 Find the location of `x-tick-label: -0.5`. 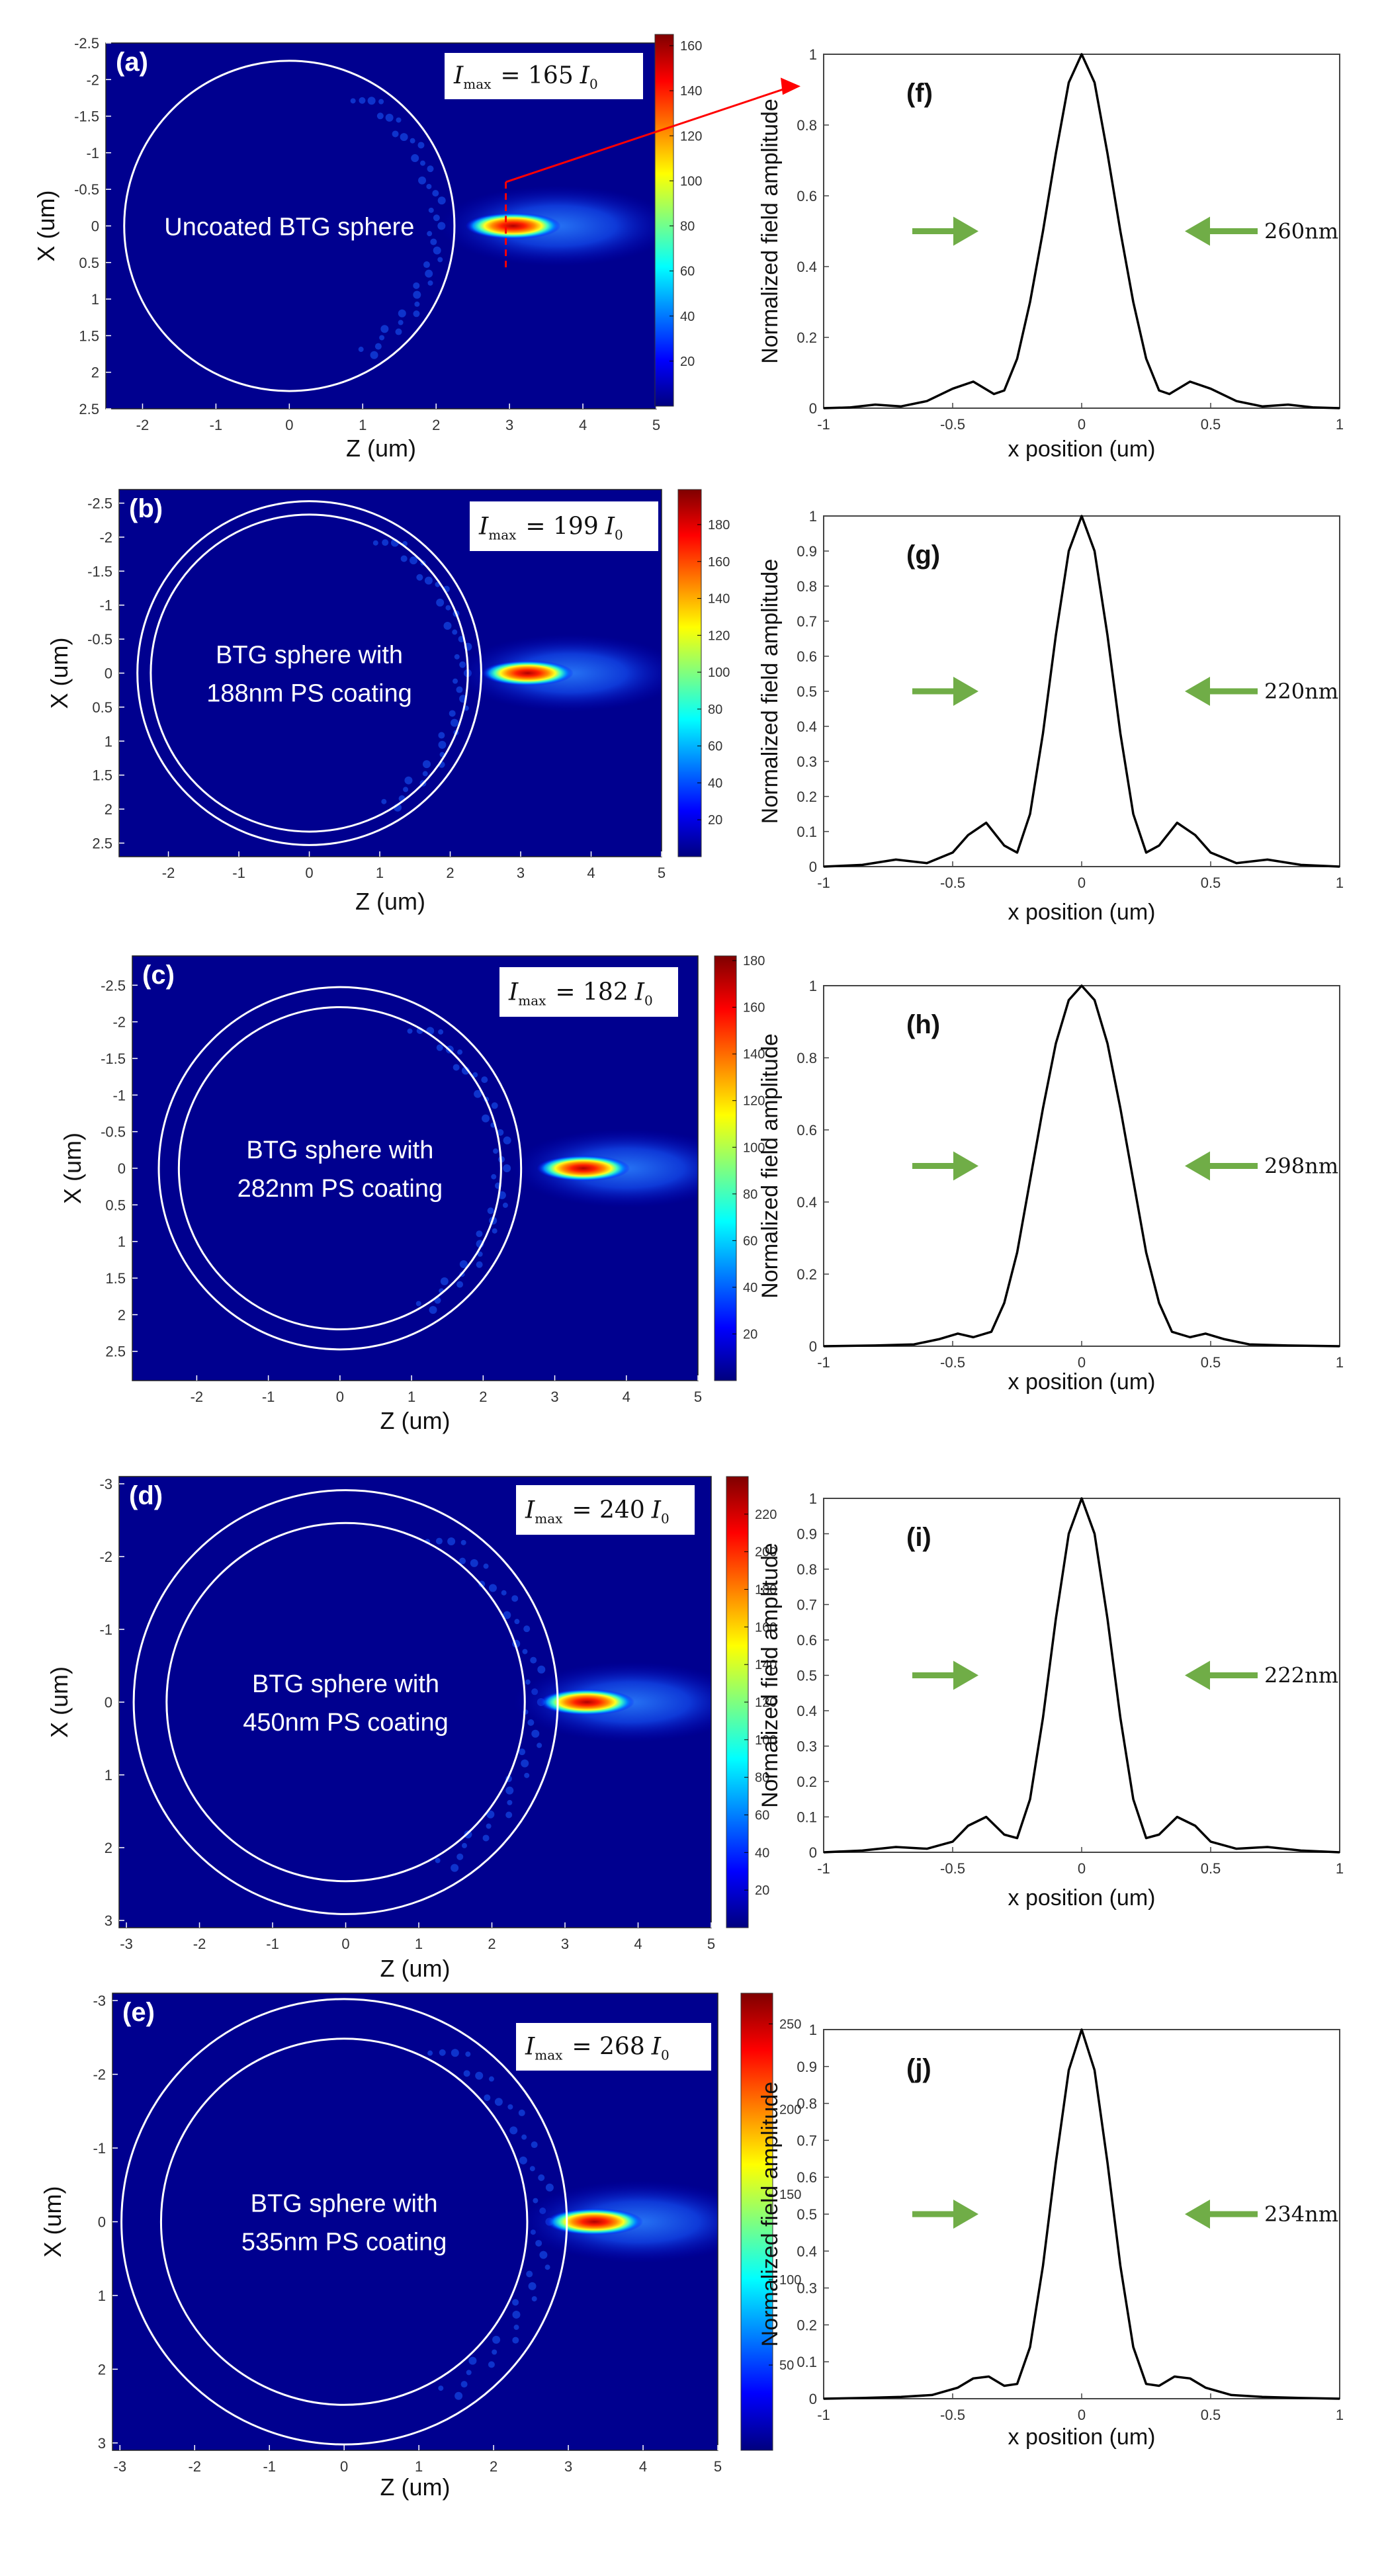

x-tick-label: -0.5 is located at coordinates (953, 1868).